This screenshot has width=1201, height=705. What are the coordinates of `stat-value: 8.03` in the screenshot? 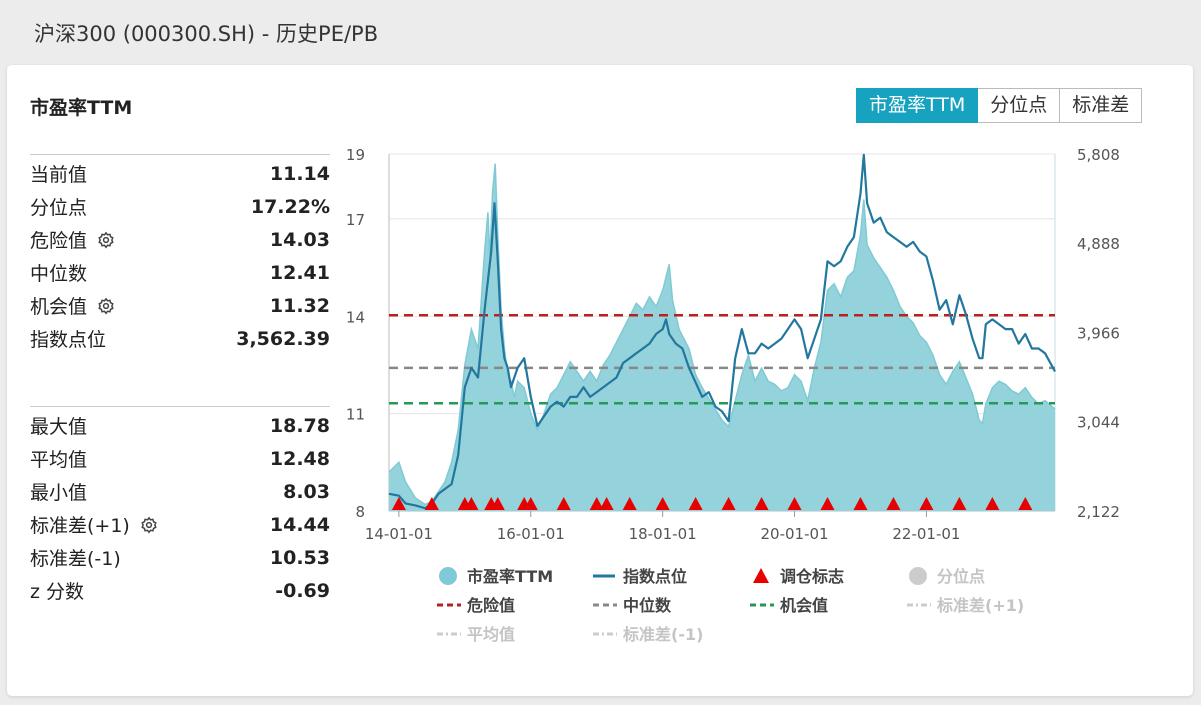 It's located at (306, 491).